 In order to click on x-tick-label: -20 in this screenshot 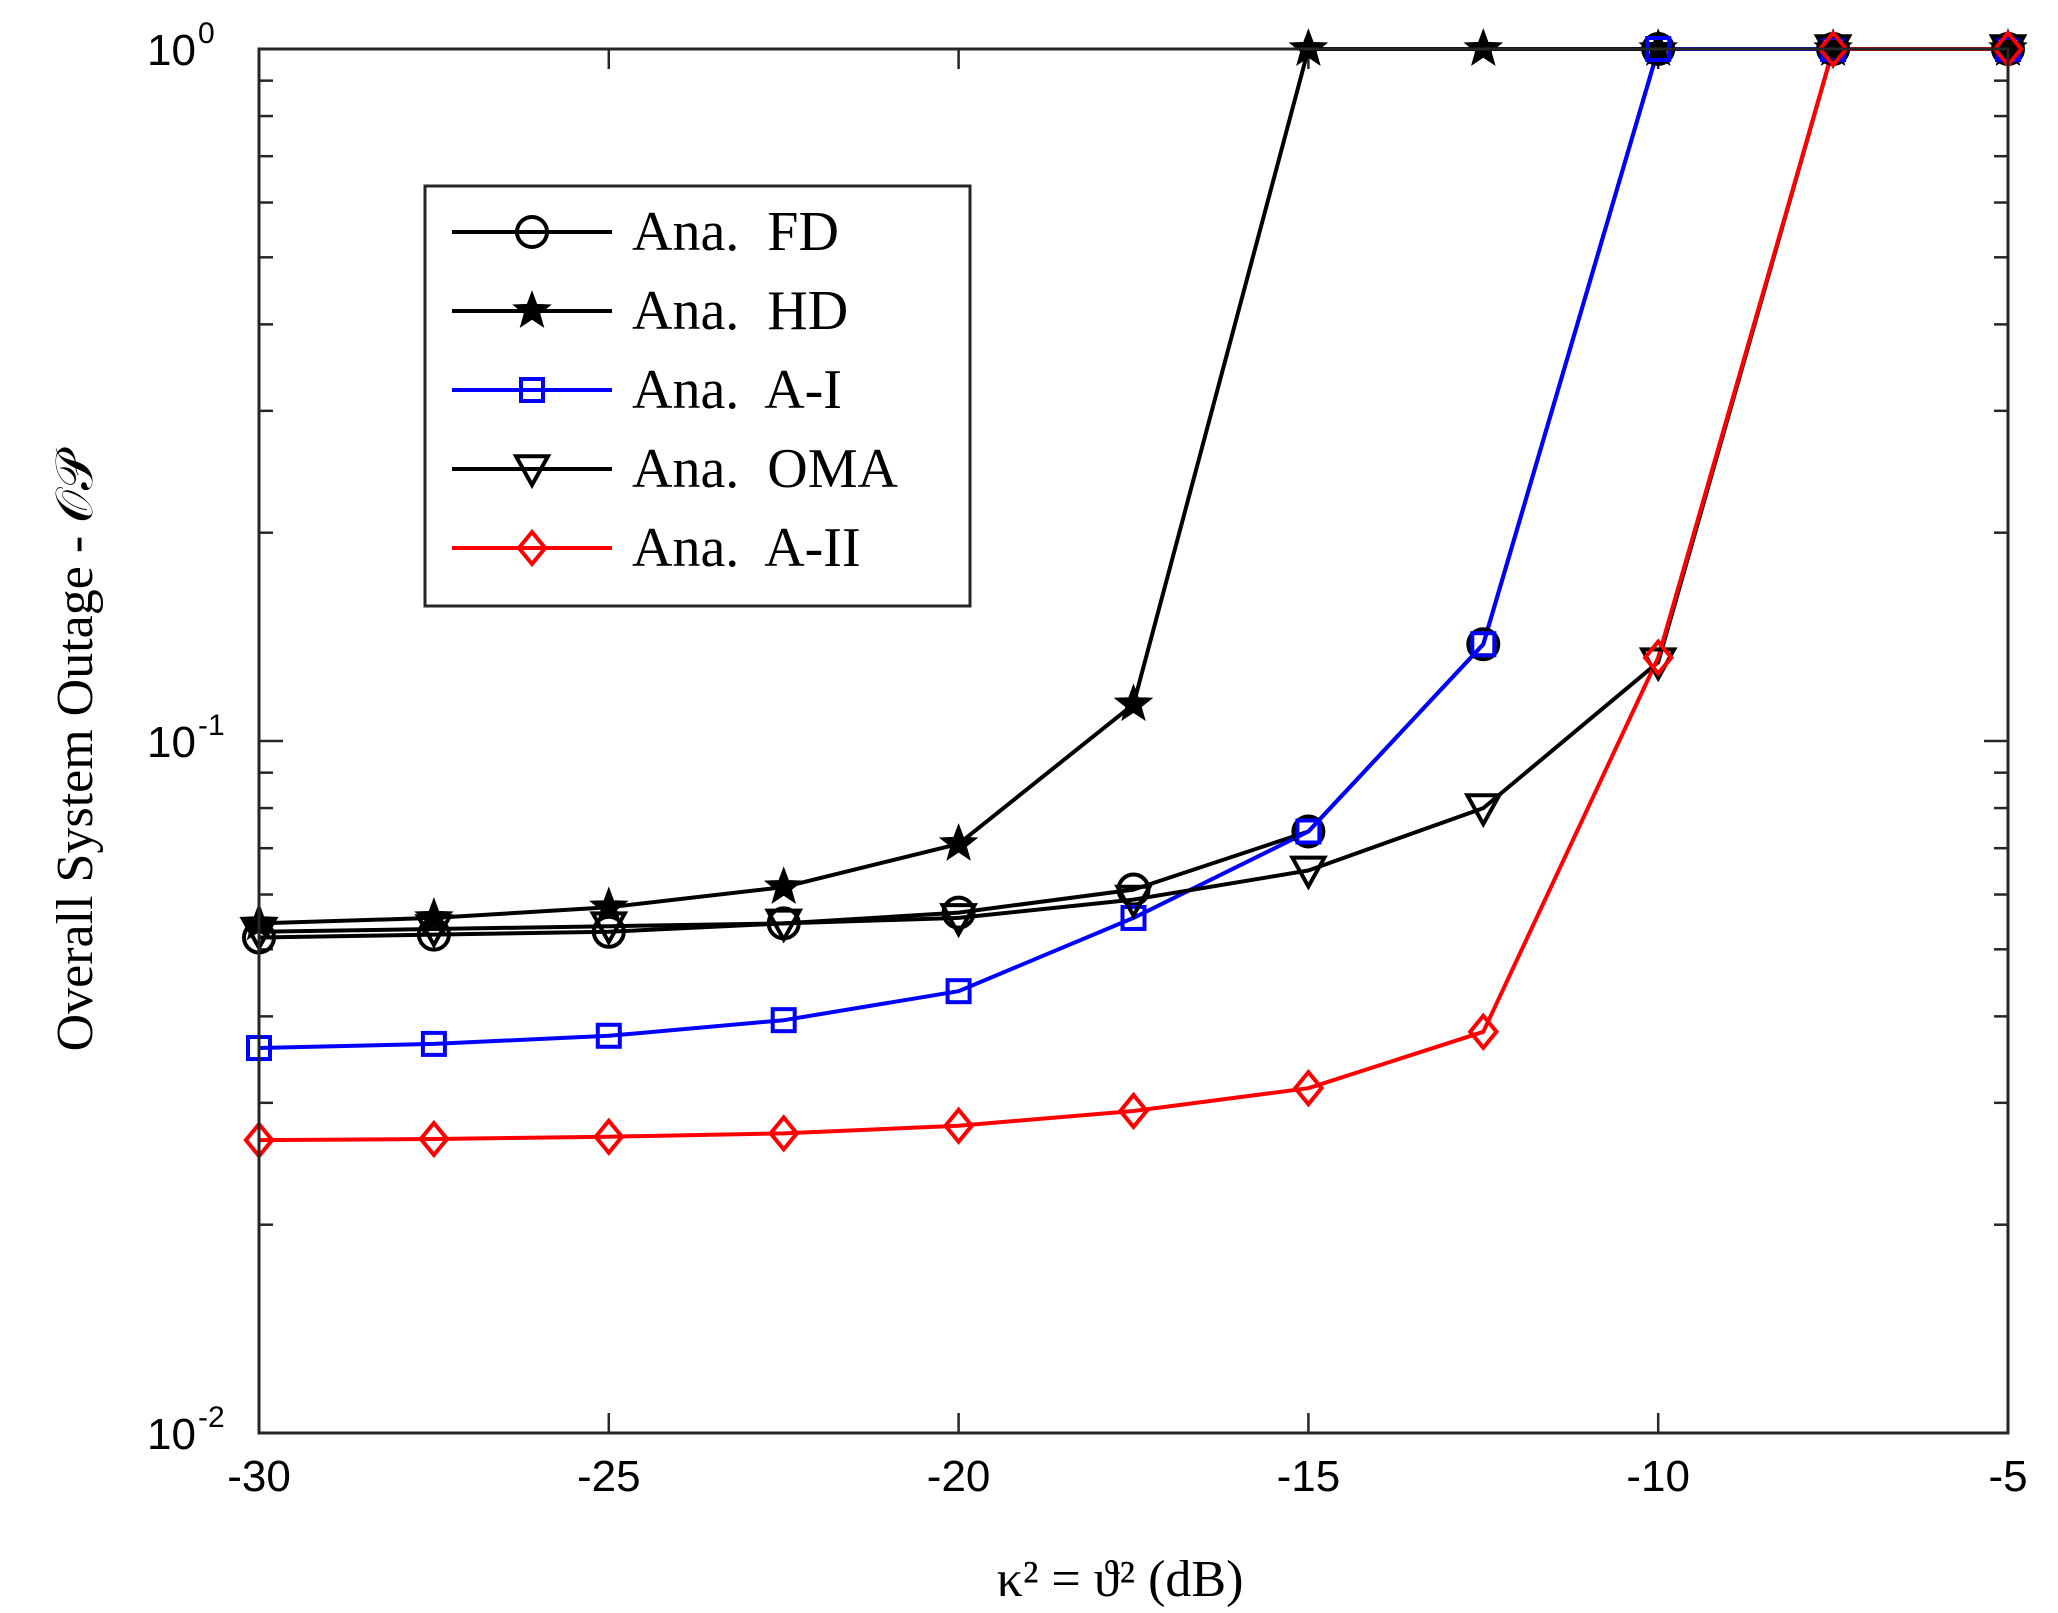, I will do `click(959, 1476)`.